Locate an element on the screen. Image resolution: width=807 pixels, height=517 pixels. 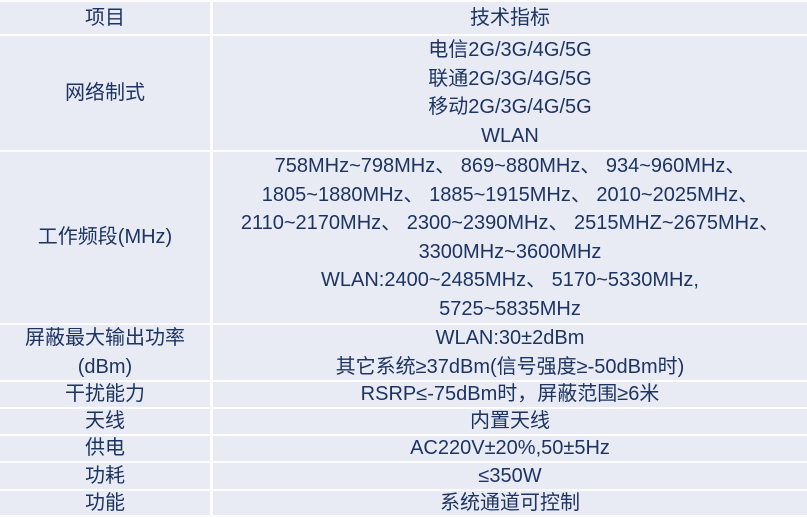
spec-value-line: 758MHz~798MHz、 869~880MHz、 934~960MHz、 is located at coordinates (510, 166).